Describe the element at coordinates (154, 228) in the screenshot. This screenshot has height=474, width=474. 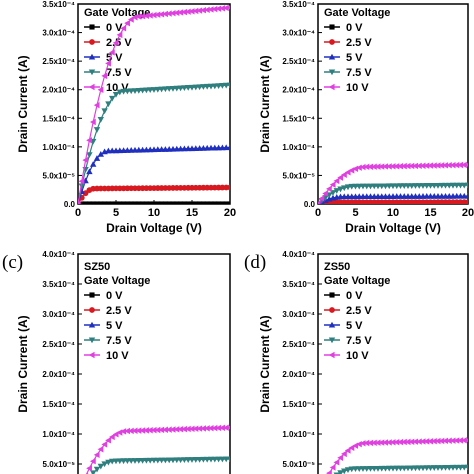
I see `x-axis-label: Drain Voltage (V)` at that location.